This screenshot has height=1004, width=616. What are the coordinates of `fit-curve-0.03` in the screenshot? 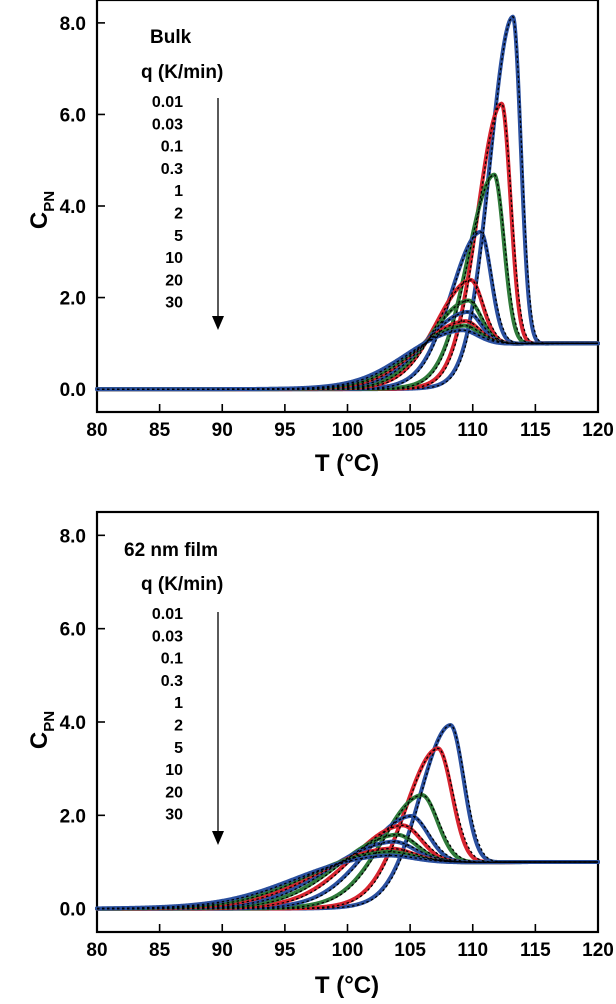 It's located at (347, 828).